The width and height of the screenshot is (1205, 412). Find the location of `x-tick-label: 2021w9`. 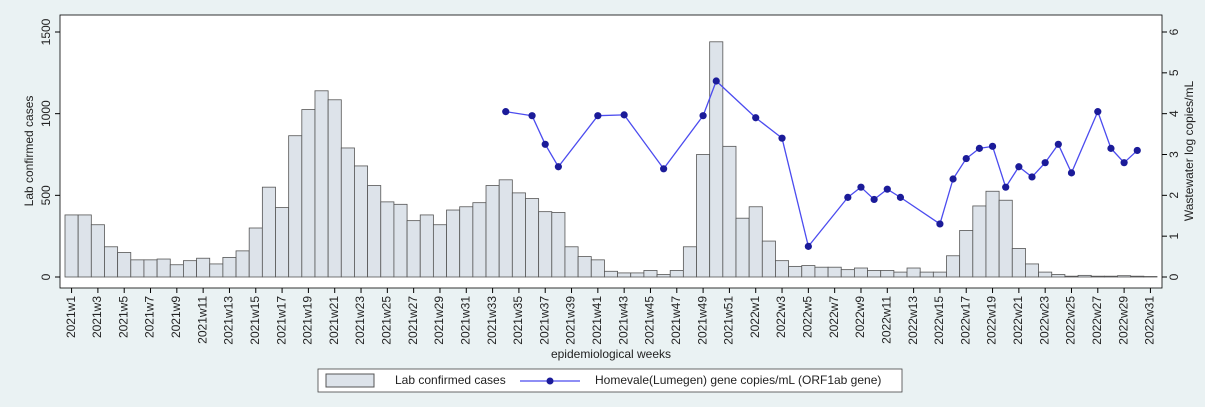

x-tick-label: 2021w9 is located at coordinates (176, 317).